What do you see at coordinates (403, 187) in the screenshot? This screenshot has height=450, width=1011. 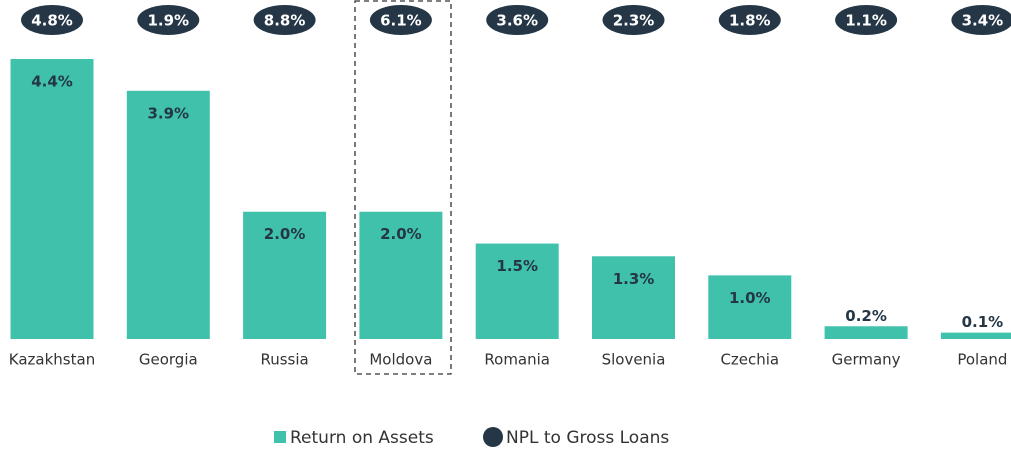 I see `highlight-box` at bounding box center [403, 187].